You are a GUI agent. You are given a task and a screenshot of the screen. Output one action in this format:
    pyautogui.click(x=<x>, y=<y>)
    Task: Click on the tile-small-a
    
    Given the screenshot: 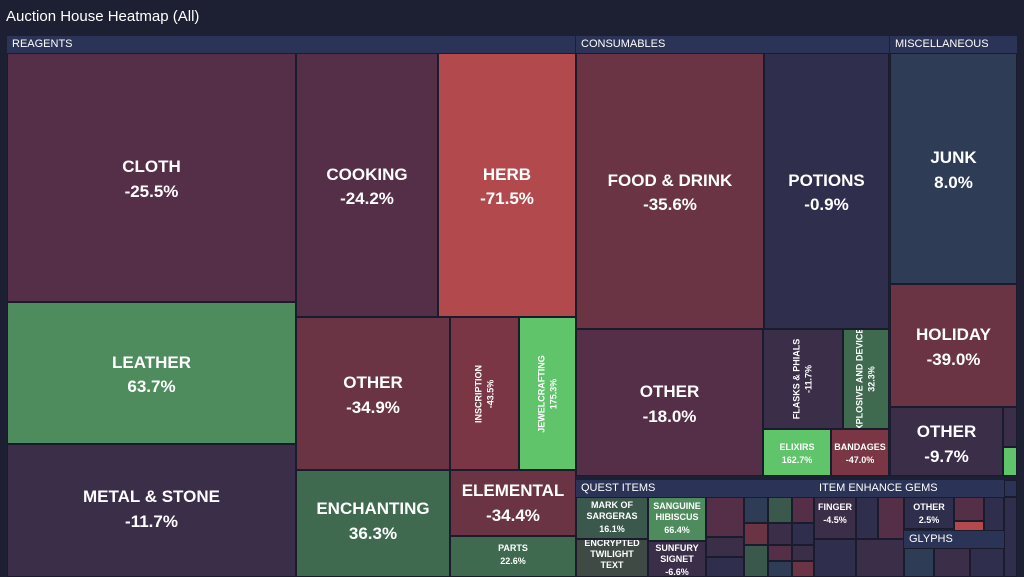 What is the action you would take?
    pyautogui.click(x=1010, y=488)
    